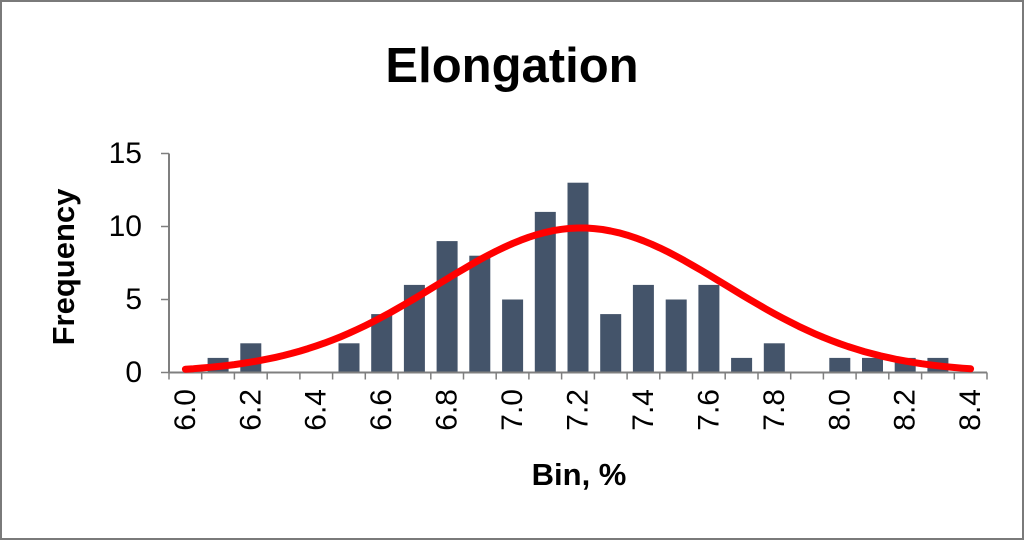  What do you see at coordinates (512, 66) in the screenshot?
I see `chart-title: Elongation` at bounding box center [512, 66].